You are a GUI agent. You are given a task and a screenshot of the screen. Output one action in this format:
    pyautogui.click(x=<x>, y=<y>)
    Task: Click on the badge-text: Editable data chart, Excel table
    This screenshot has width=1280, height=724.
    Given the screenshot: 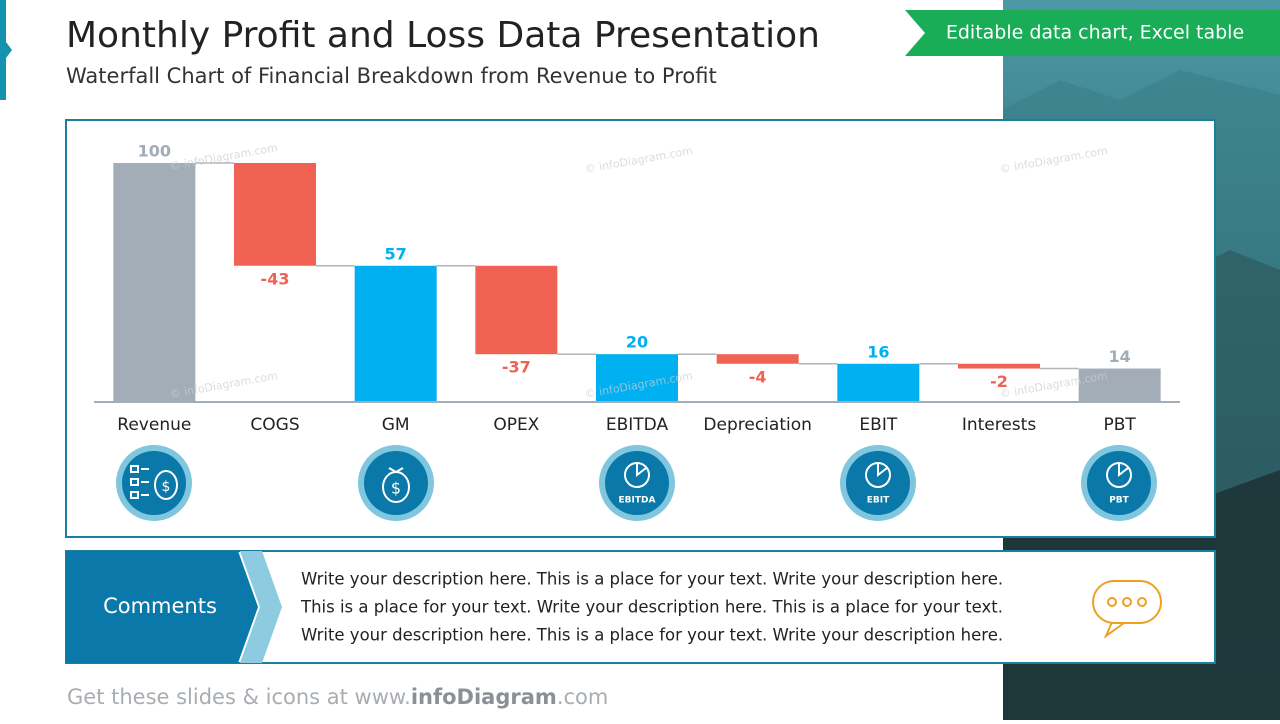 What is the action you would take?
    pyautogui.click(x=1095, y=33)
    